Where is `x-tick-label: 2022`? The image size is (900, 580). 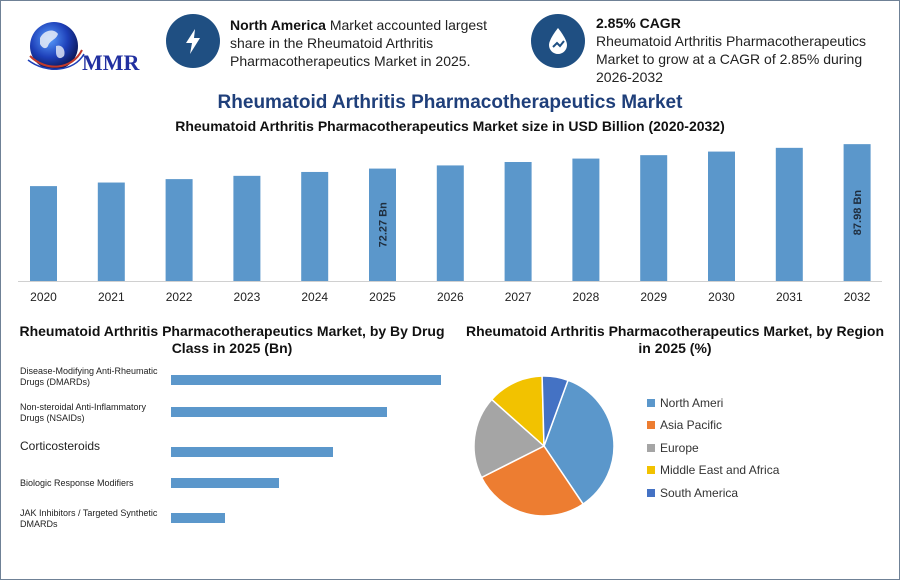
x-tick-label: 2022 is located at coordinates (179, 297).